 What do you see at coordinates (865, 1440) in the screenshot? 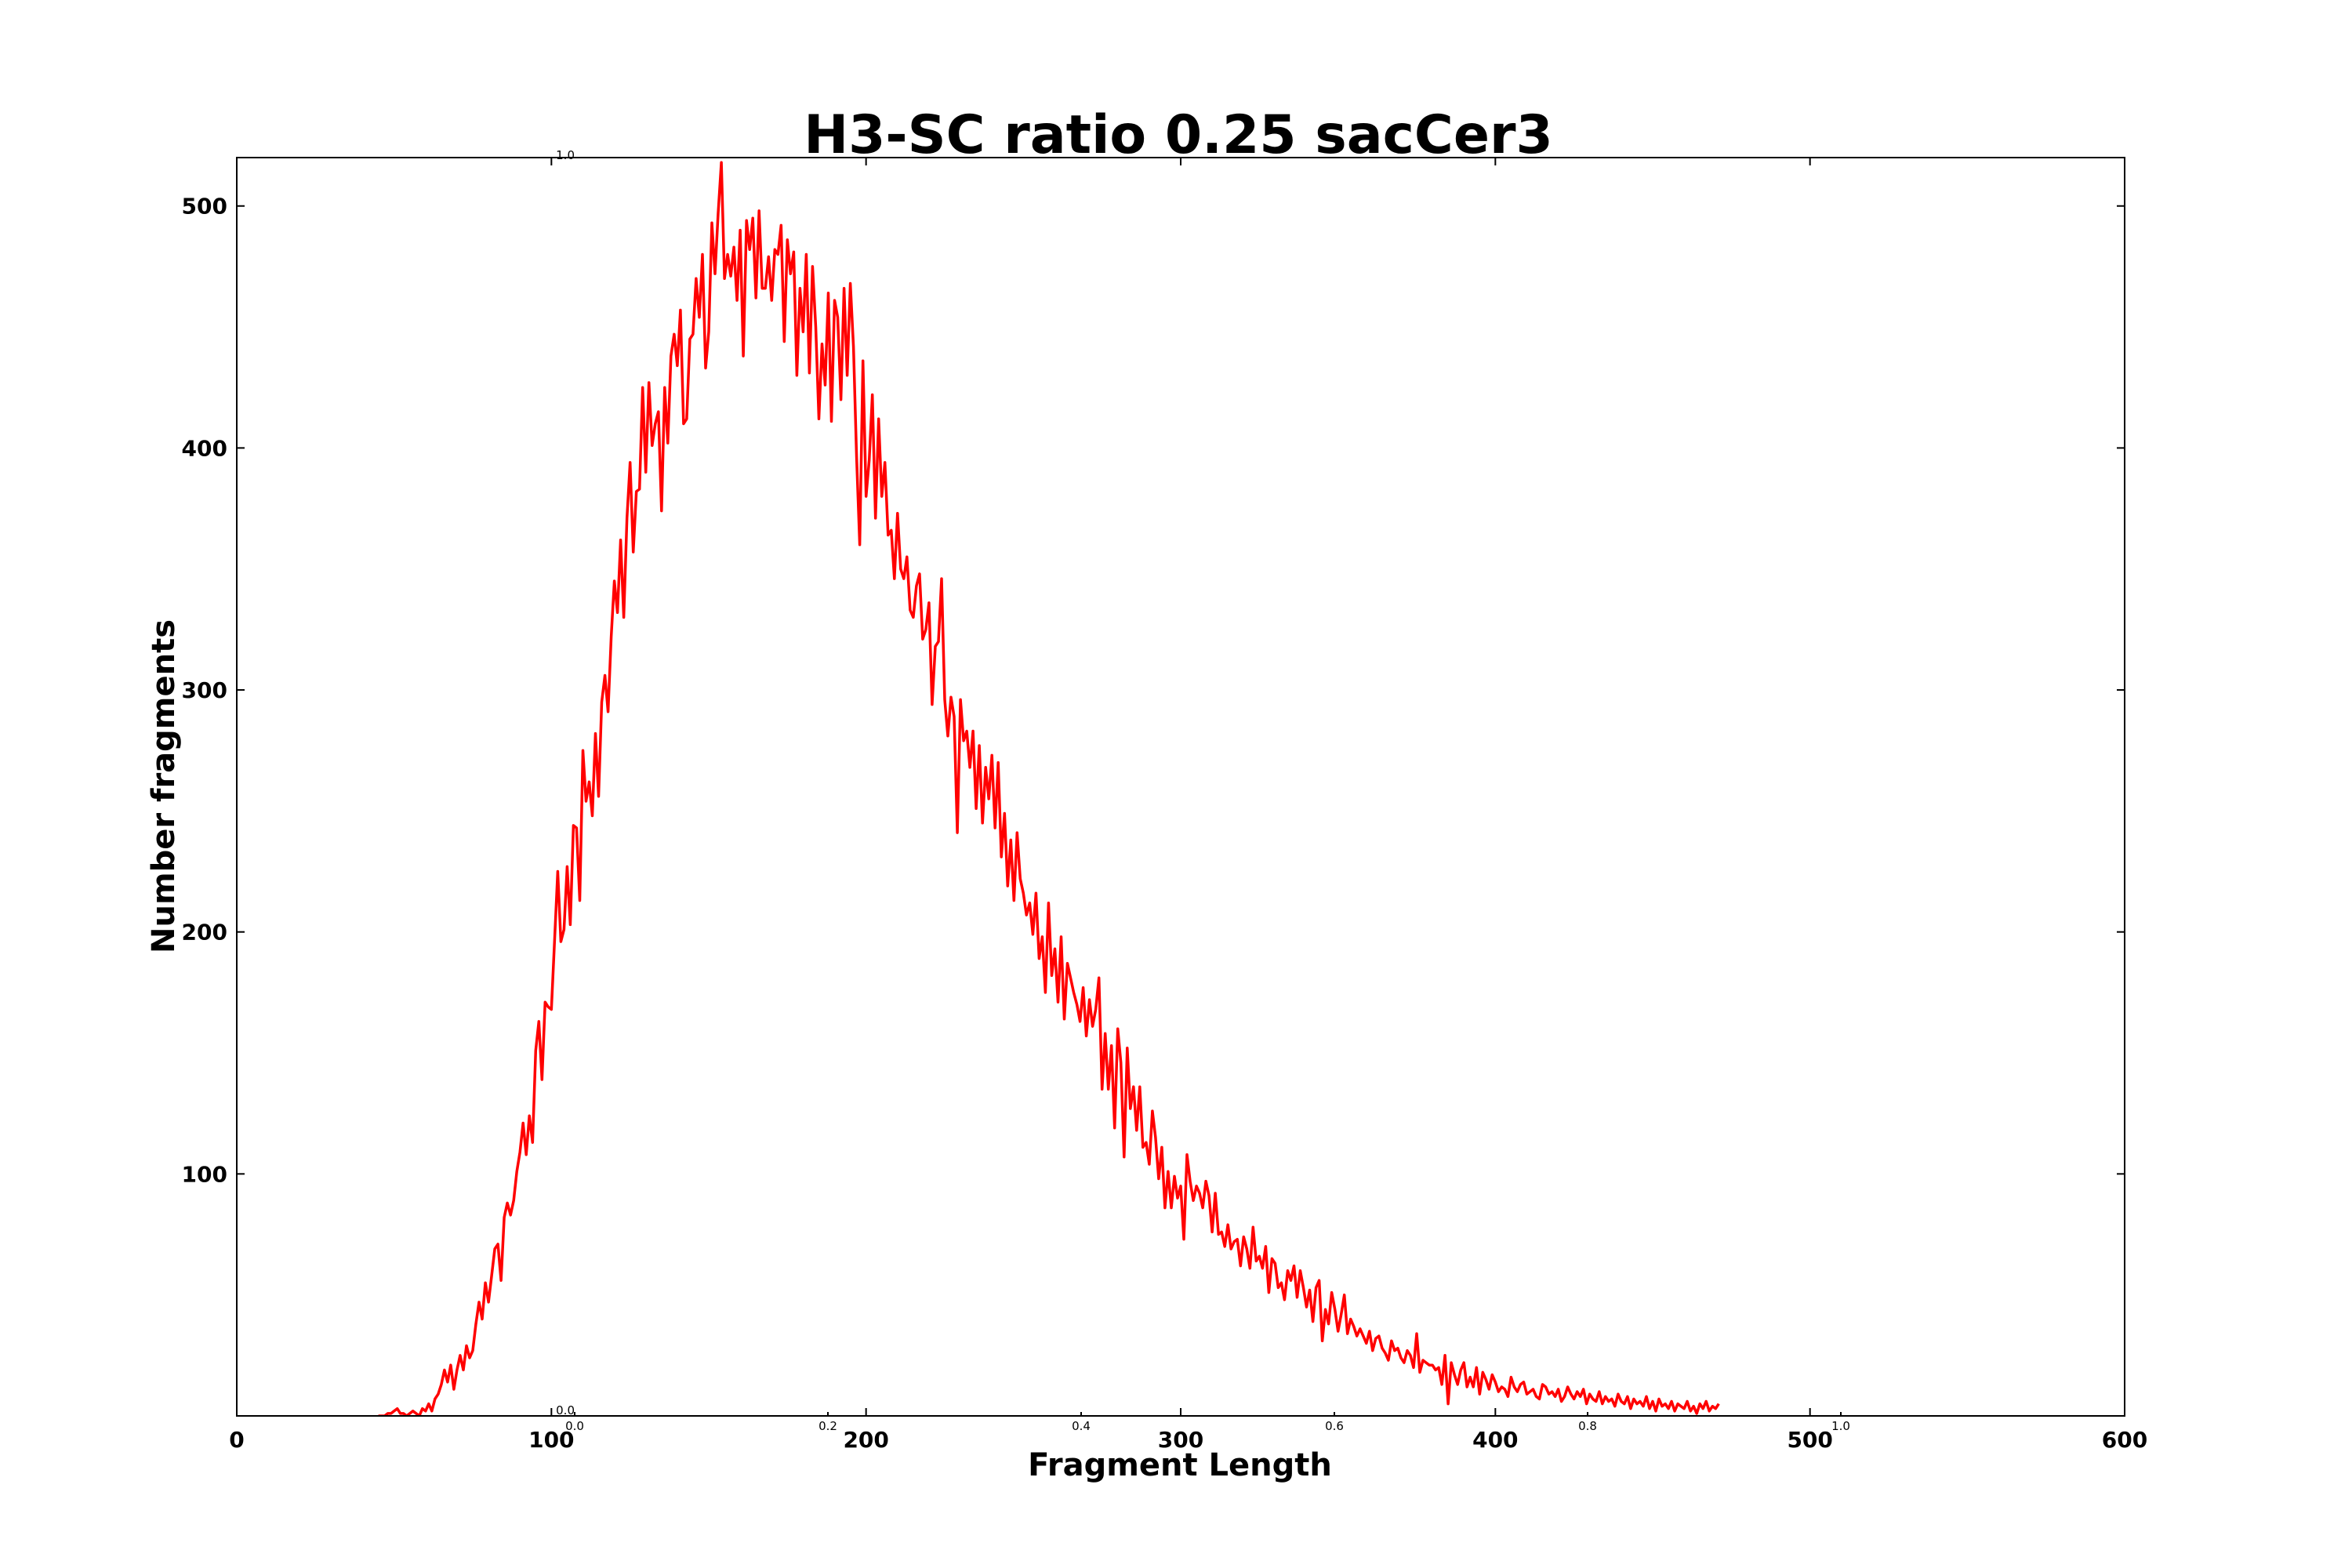
I see `x-tick-label: 200` at bounding box center [865, 1440].